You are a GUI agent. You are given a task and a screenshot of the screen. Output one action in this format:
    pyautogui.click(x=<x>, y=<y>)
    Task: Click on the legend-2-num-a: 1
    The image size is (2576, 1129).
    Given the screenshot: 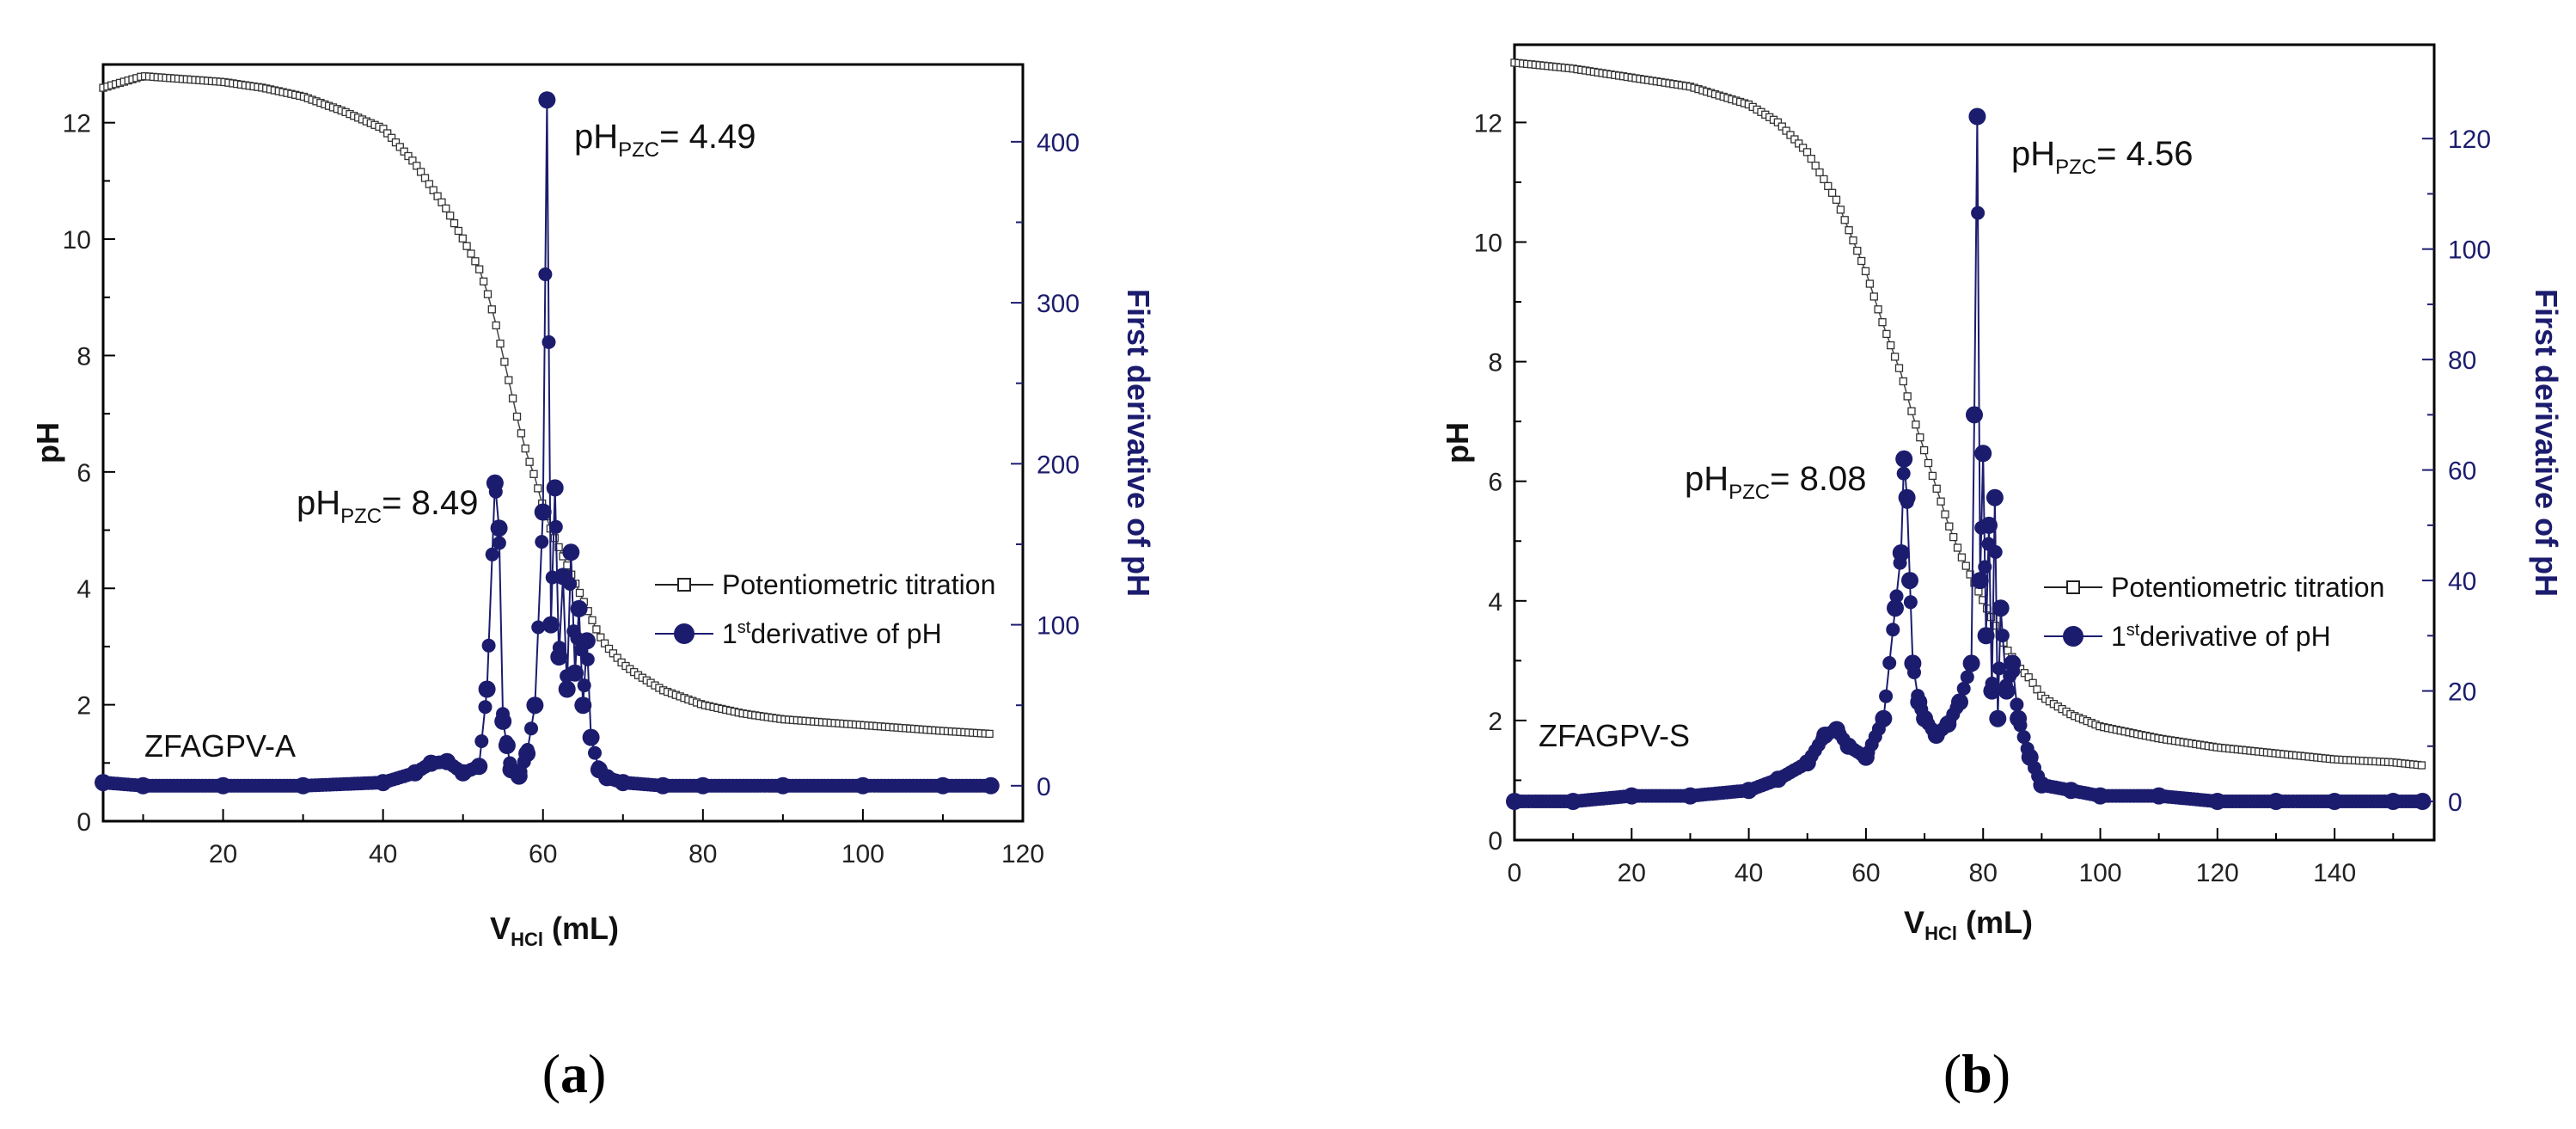 What is the action you would take?
    pyautogui.click(x=729, y=634)
    